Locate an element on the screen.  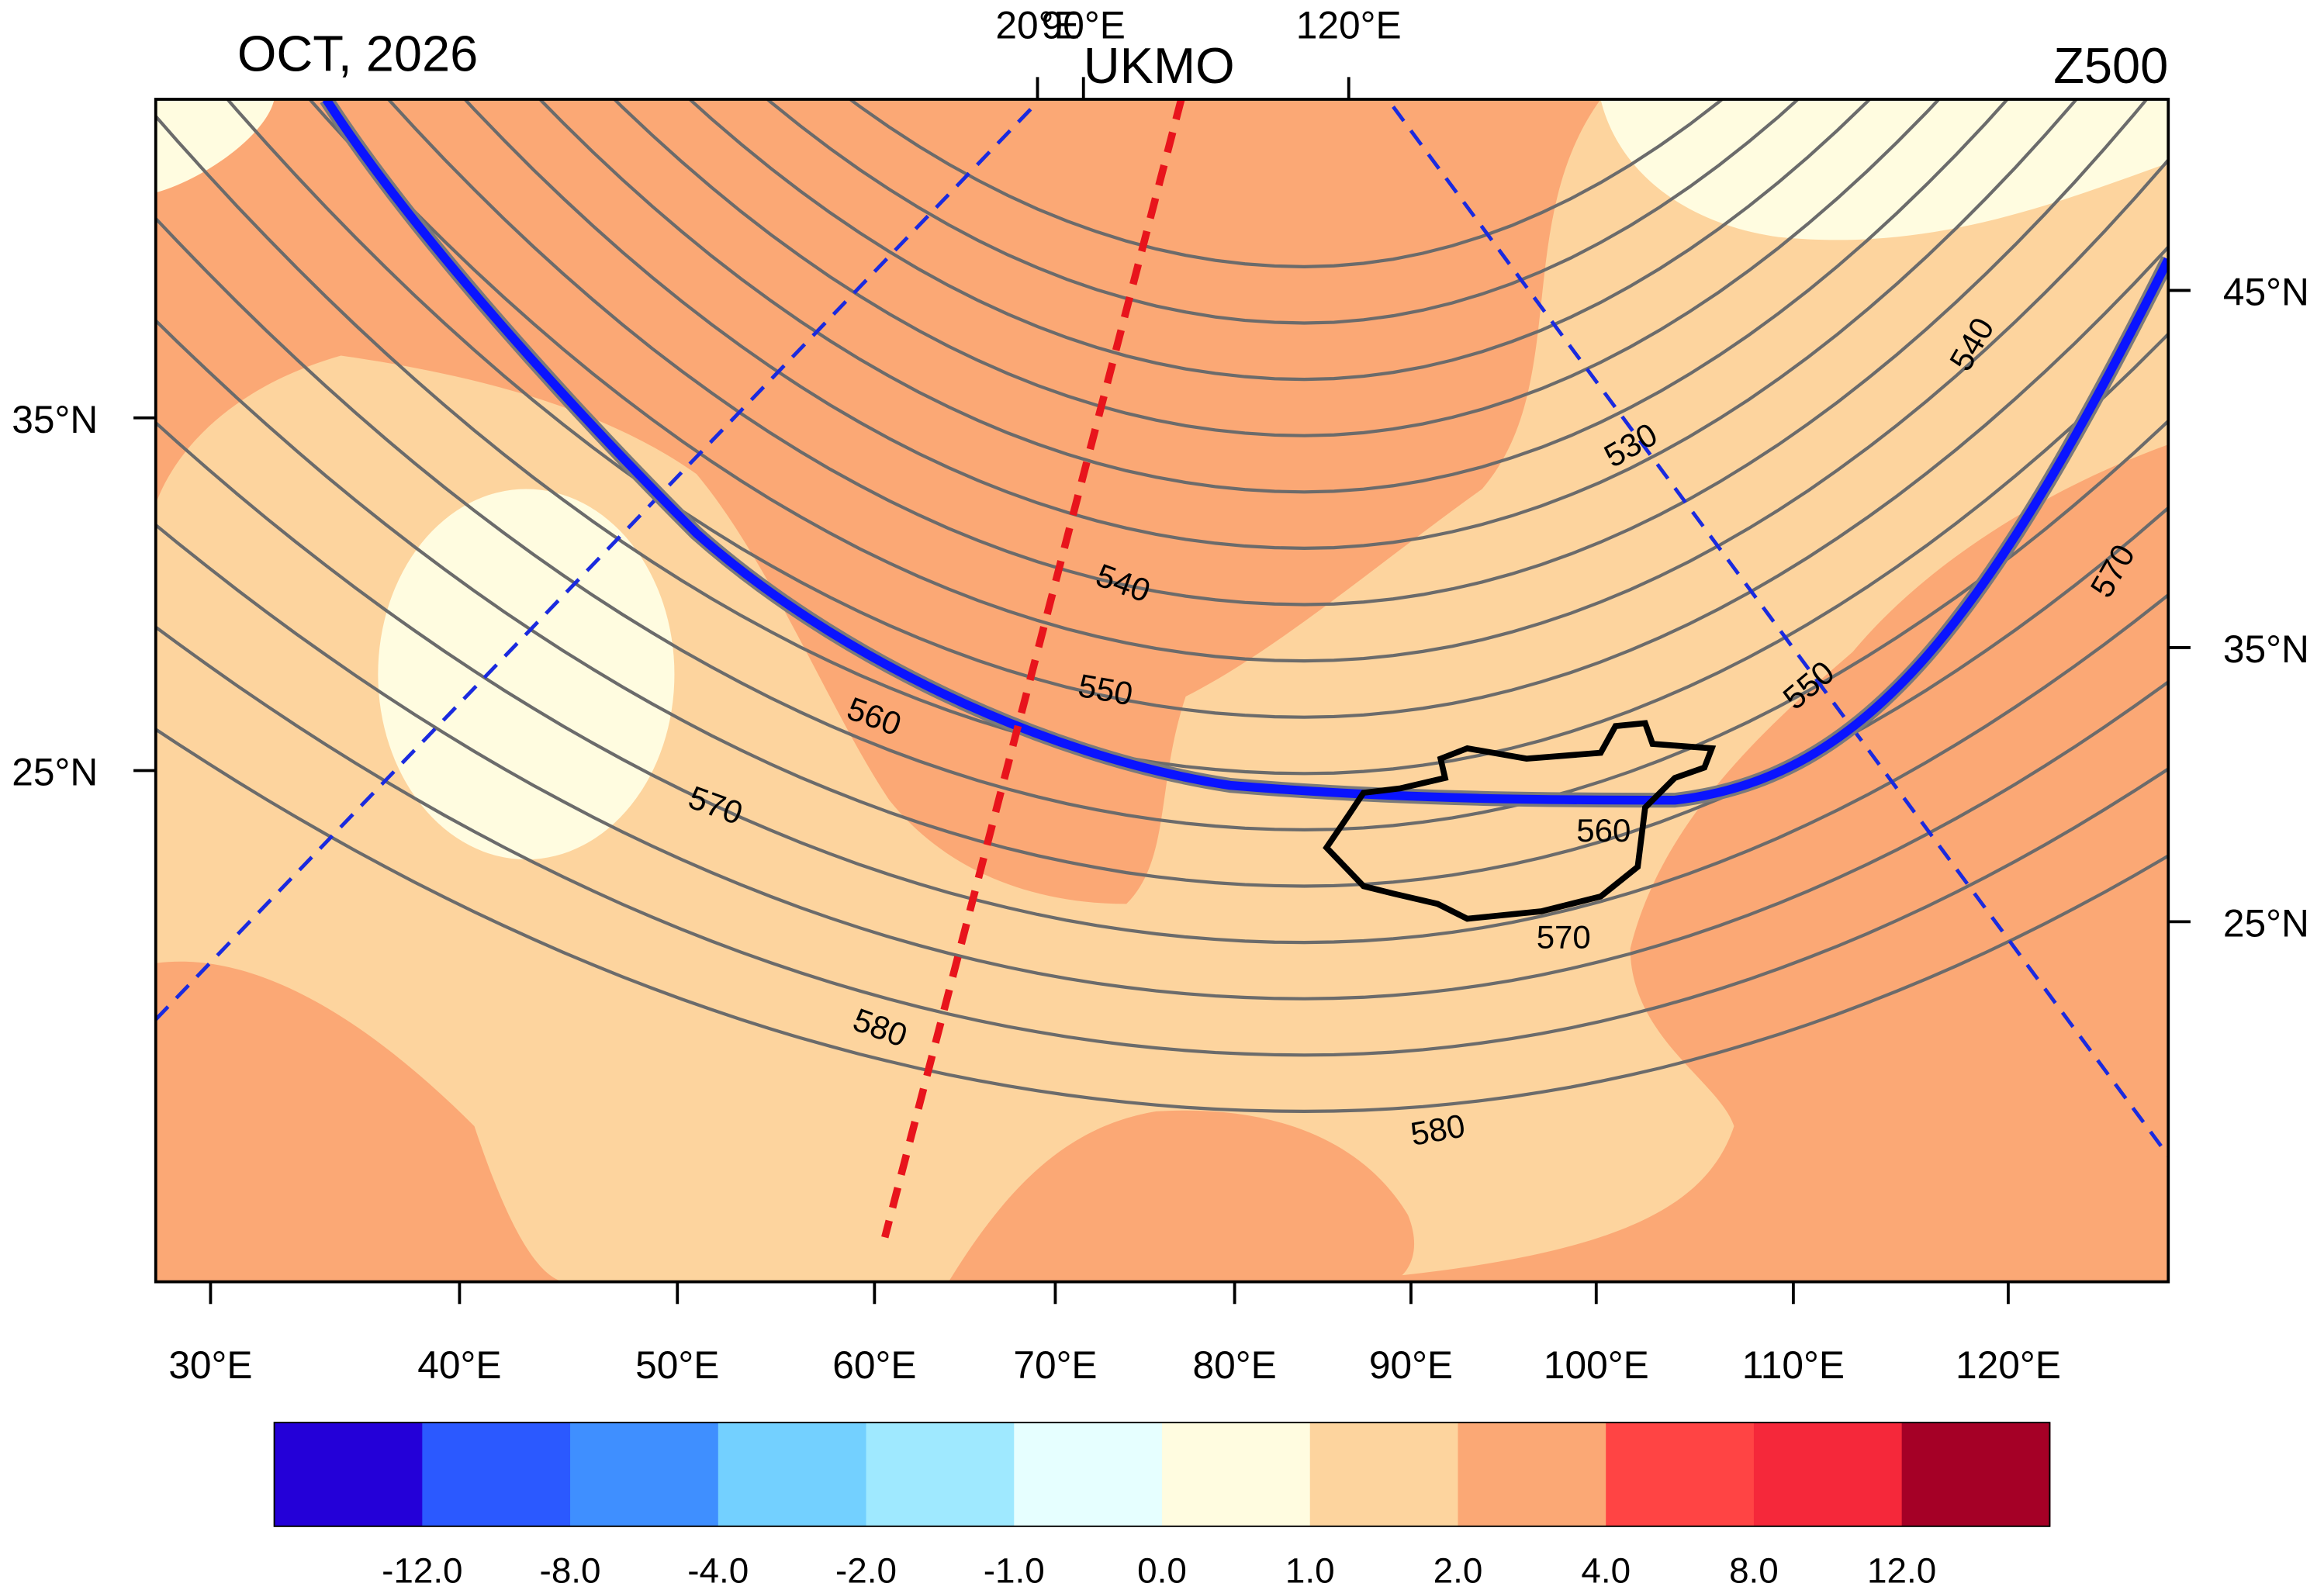
top-axis-label: 20°E is located at coordinates (1037, 25).